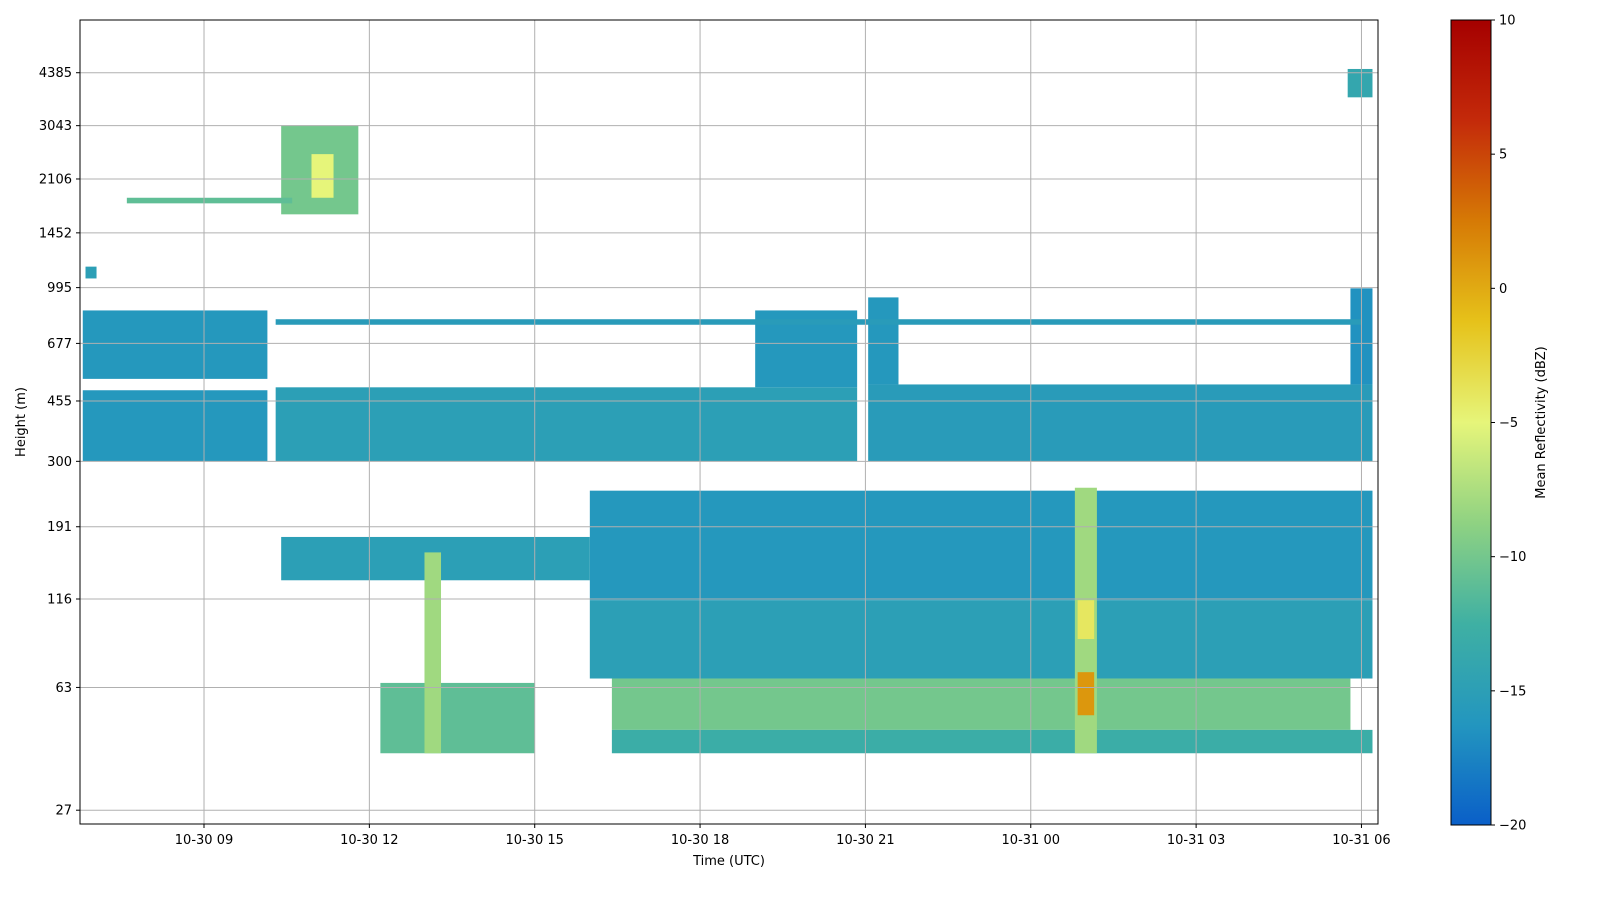  I want to click on colorbar-tick-label: 10, so click(1507, 21).